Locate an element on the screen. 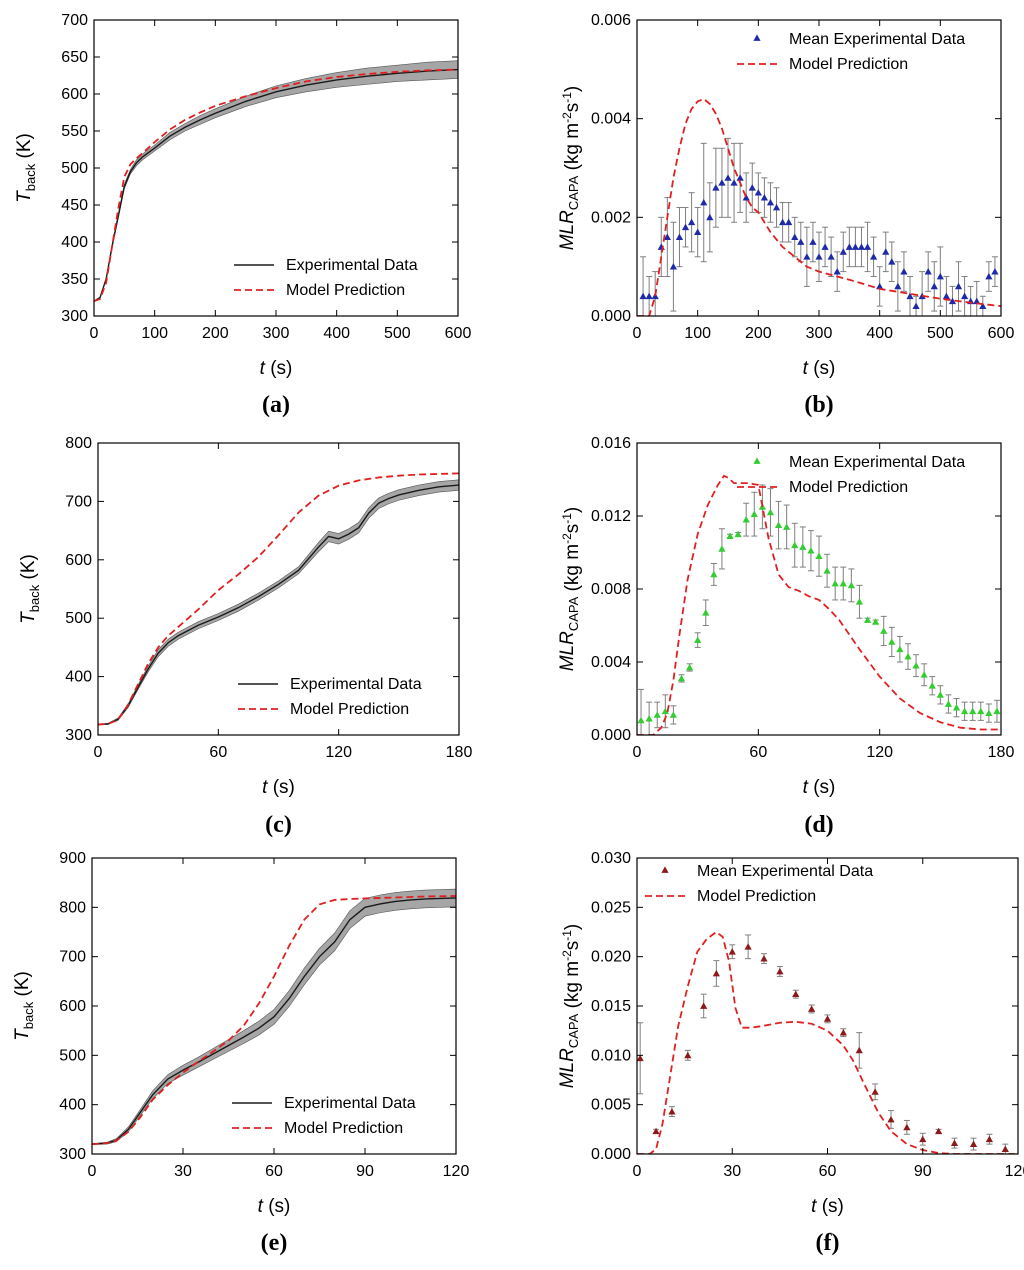 The image size is (1024, 1270). y-axis-label: MLRCAPA (kg m-2s-1) is located at coordinates (570, 1006).